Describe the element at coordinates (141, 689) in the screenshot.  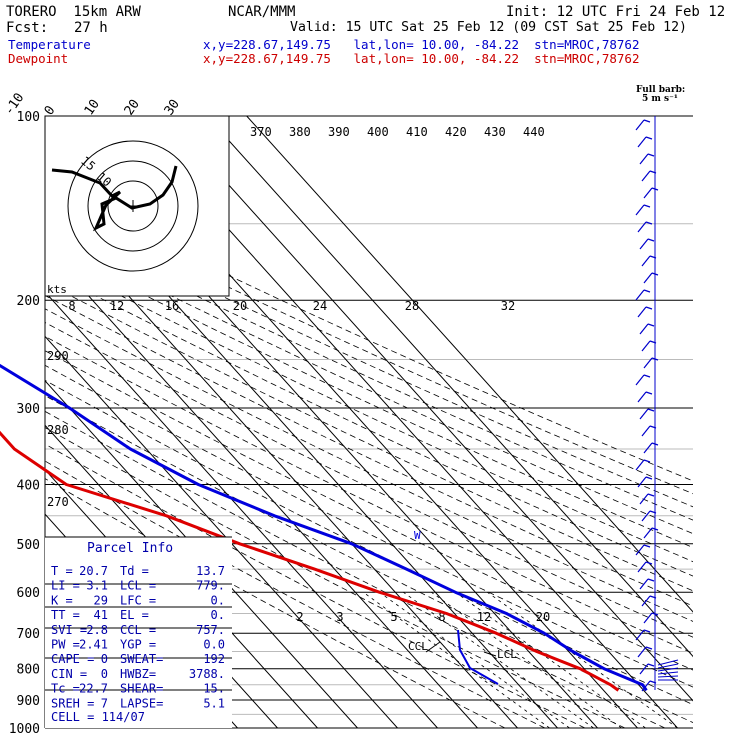
I see `parcel-row-label: SHEAR=` at that location.